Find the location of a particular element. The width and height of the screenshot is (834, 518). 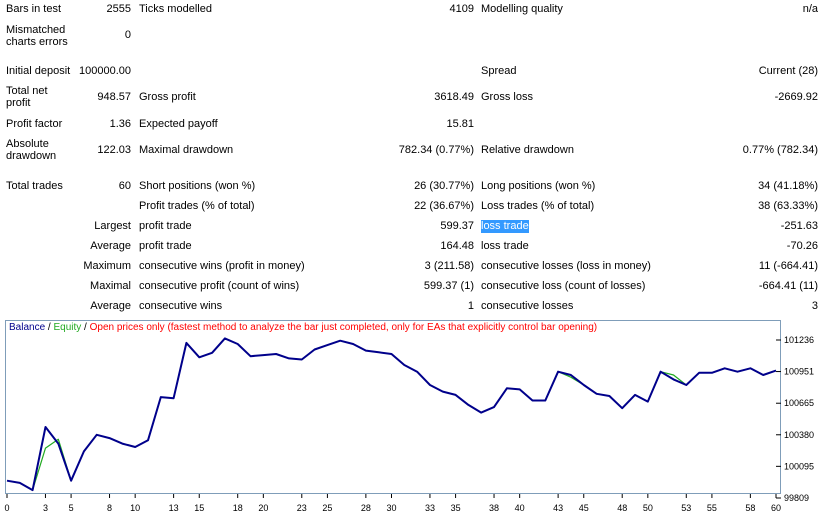

x-tick-label: 50 is located at coordinates (648, 508).